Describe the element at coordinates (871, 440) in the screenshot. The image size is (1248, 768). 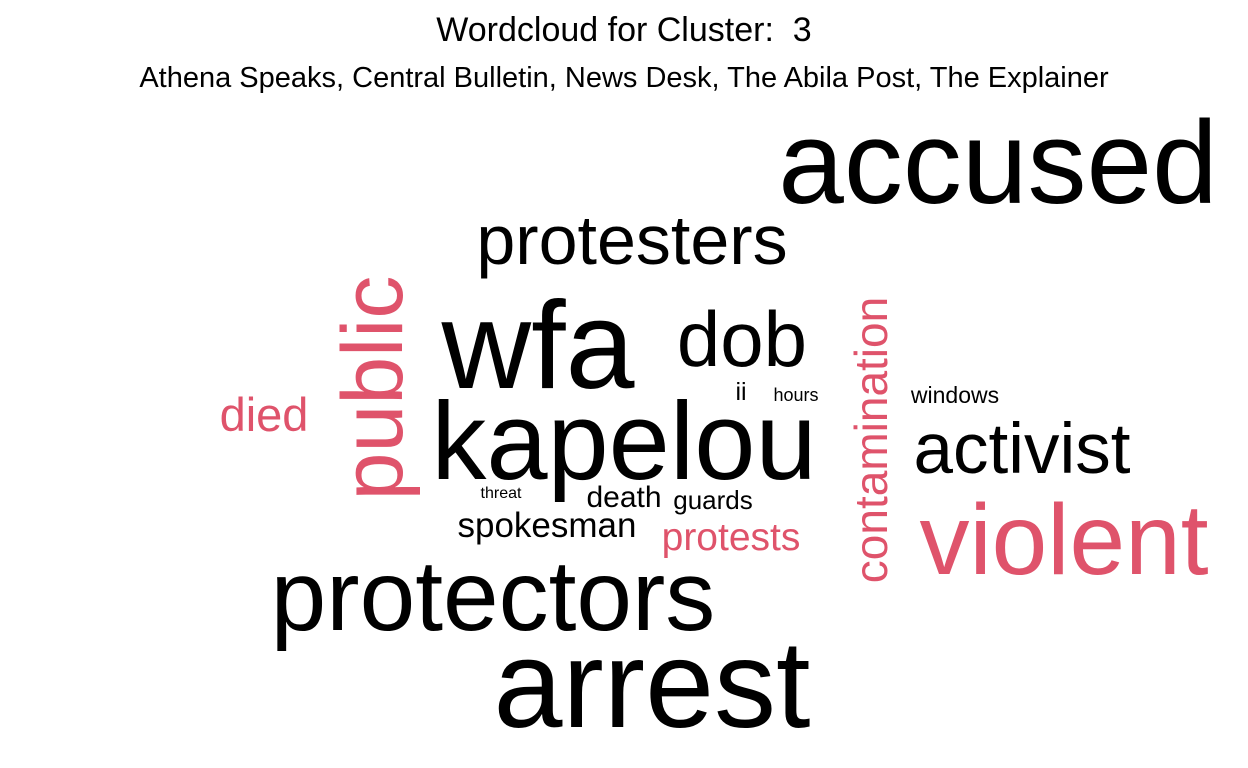
I see `word-contamination: contamination` at that location.